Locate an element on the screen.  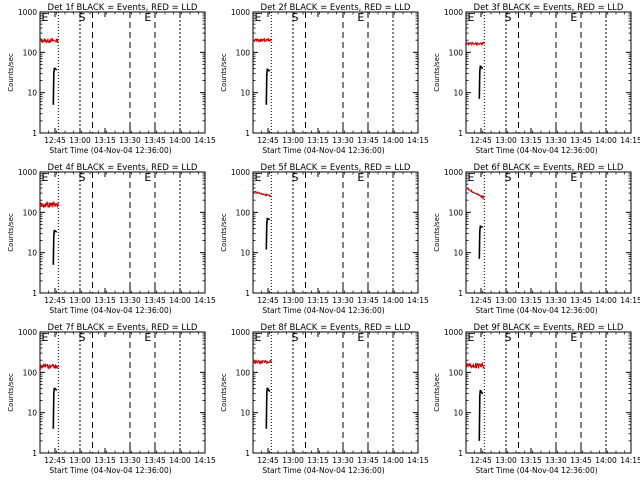
panel-title: Det 8f BLACK = Events, RED = LLD is located at coordinates (336, 328).